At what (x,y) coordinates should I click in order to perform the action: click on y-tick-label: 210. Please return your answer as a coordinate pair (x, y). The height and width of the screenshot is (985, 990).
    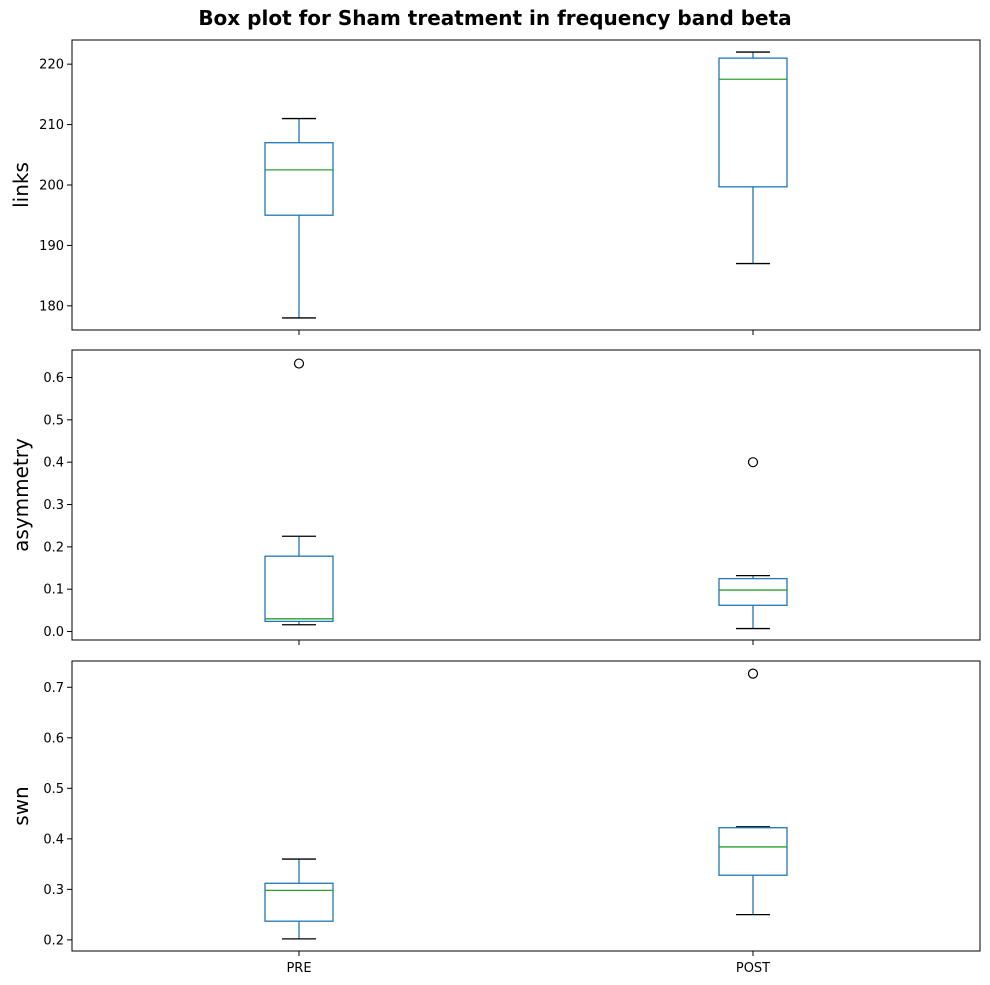
    Looking at the image, I should click on (51, 125).